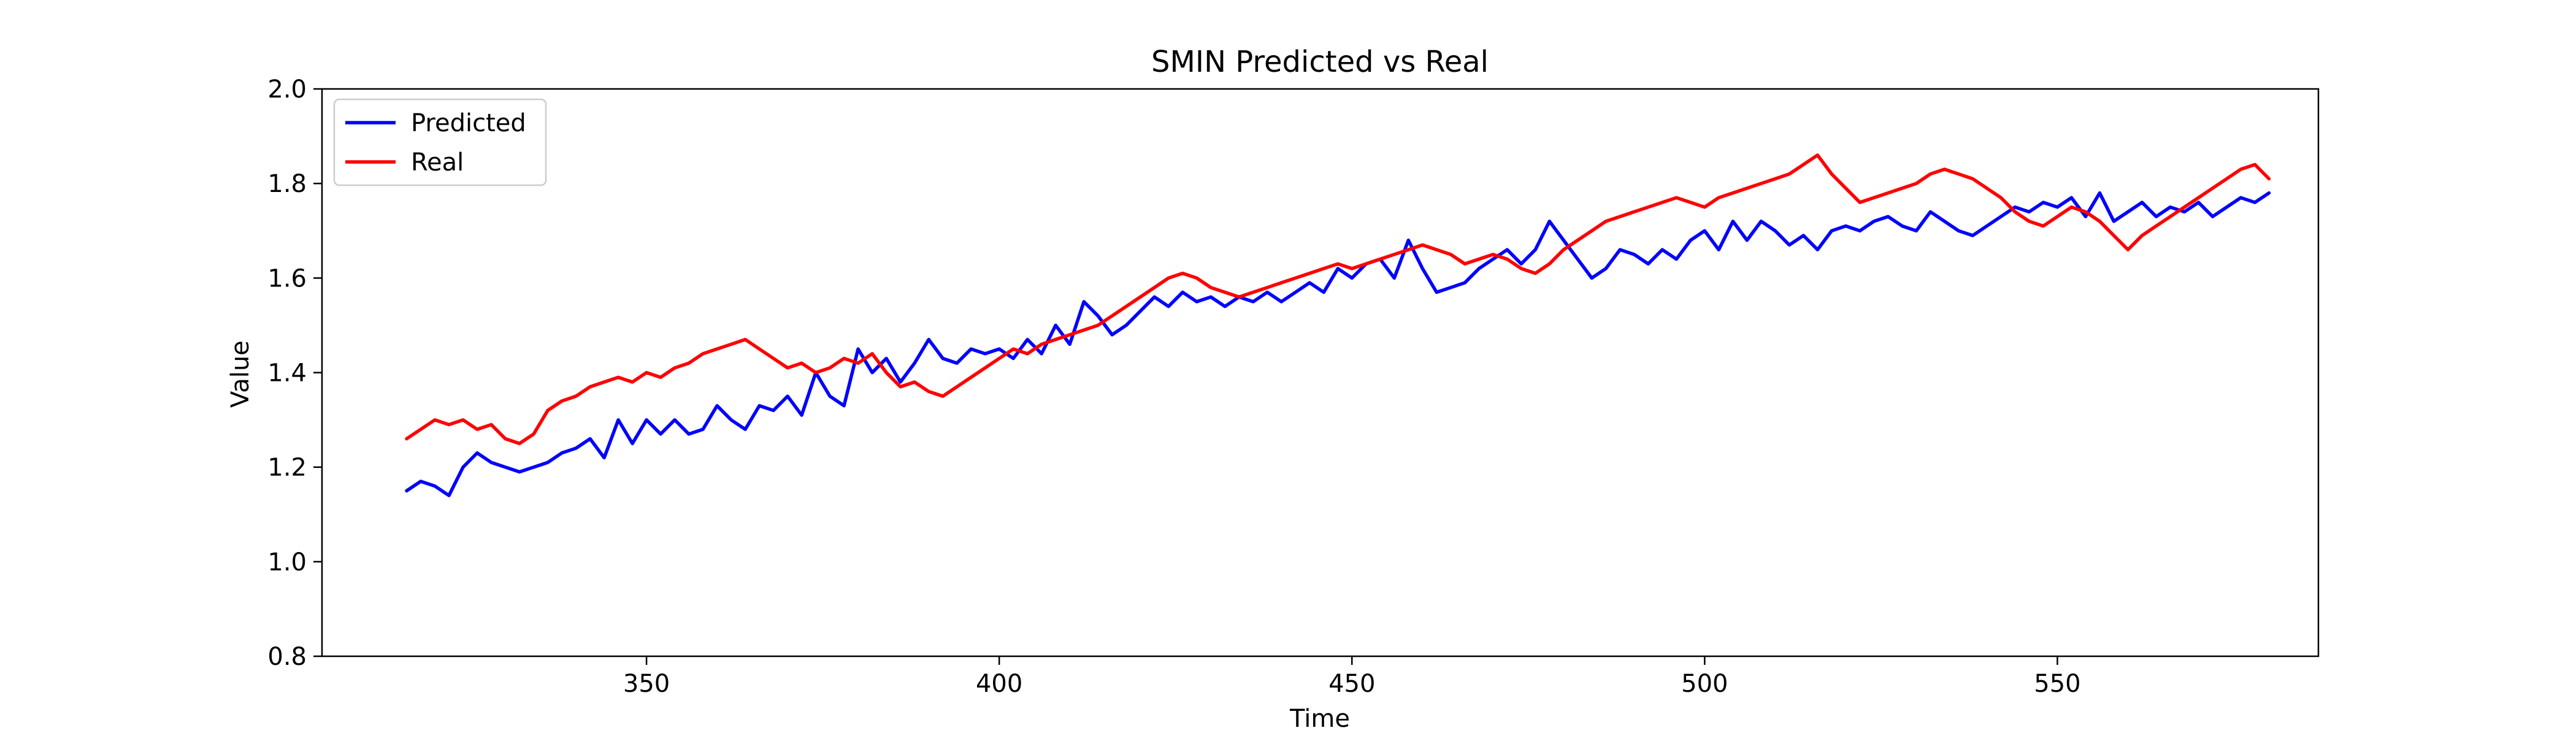 The width and height of the screenshot is (2576, 736). I want to click on legend-box, so click(440, 142).